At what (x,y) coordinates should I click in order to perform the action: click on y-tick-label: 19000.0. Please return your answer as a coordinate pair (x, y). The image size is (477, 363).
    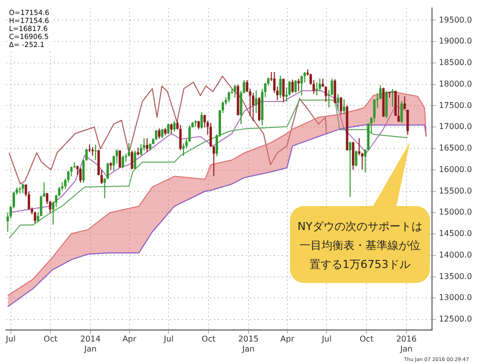
    Looking at the image, I should click on (455, 41).